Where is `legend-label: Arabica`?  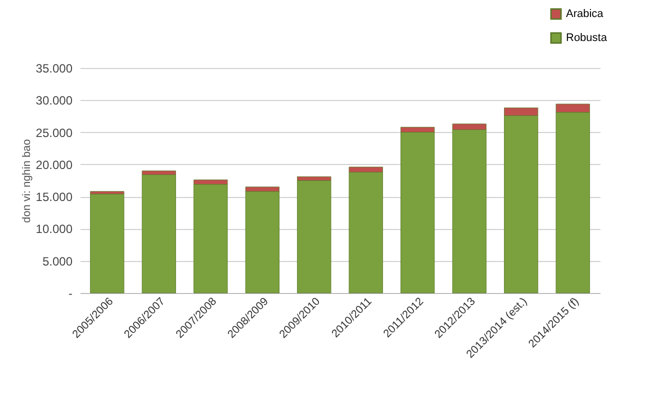
legend-label: Arabica is located at coordinates (585, 14).